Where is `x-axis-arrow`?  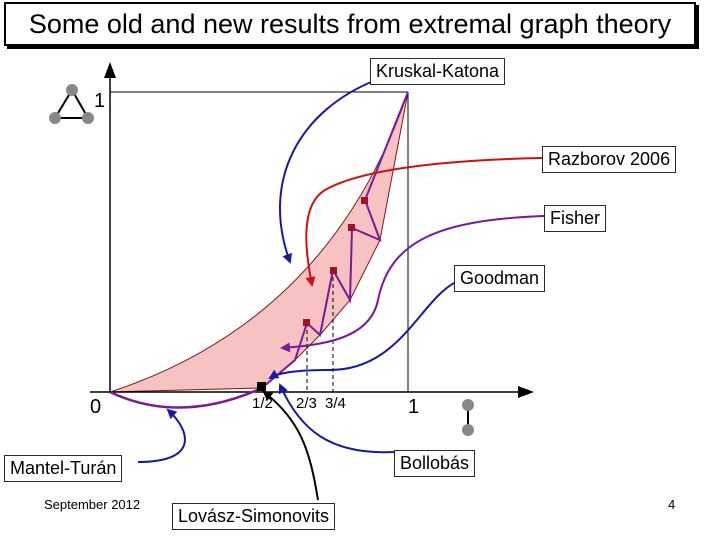 x-axis-arrow is located at coordinates (526, 392).